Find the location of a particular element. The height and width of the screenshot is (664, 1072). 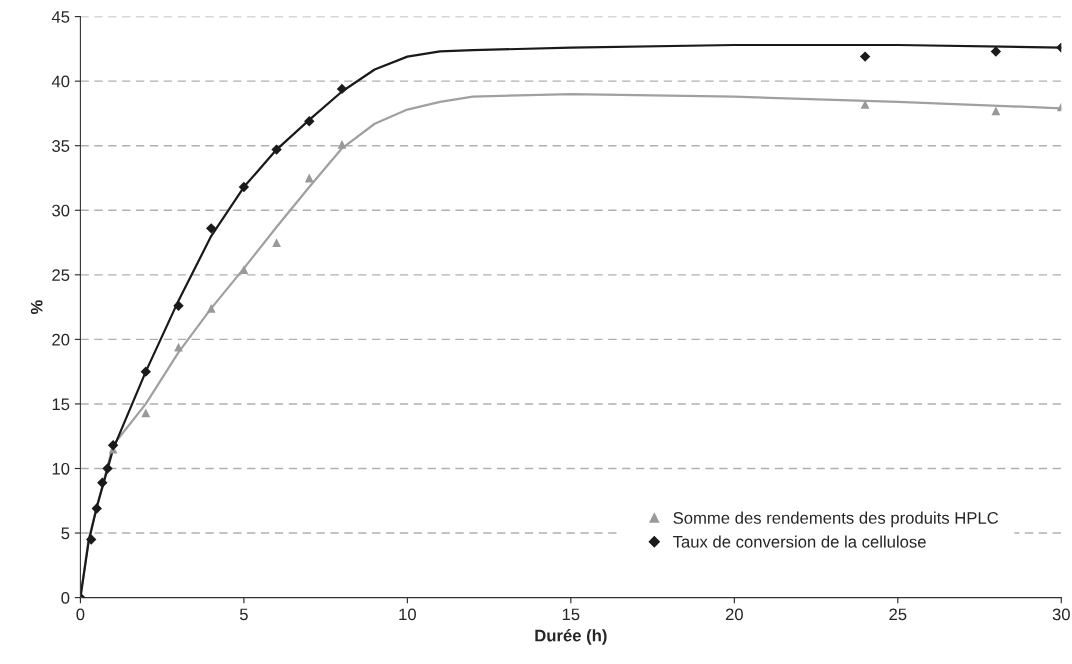

y-tick-label: 20 is located at coordinates (61, 339).